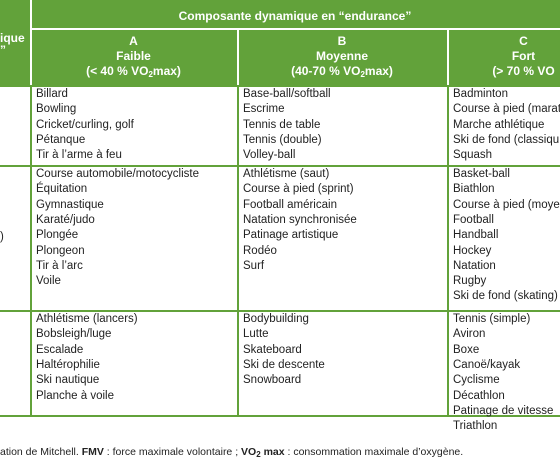 This screenshot has width=560, height=463. Describe the element at coordinates (56, 109) in the screenshot. I see `sport: Bowling` at that location.